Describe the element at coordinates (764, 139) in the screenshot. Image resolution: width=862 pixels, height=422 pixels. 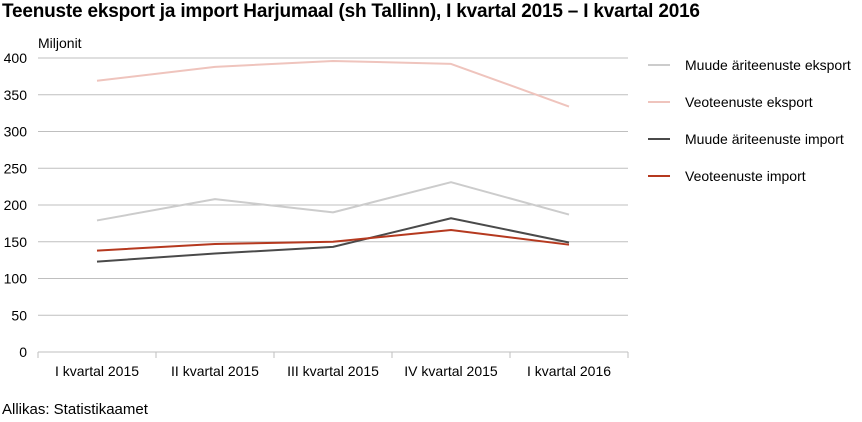
I see `legend-label: Muude äriteenuste import` at that location.